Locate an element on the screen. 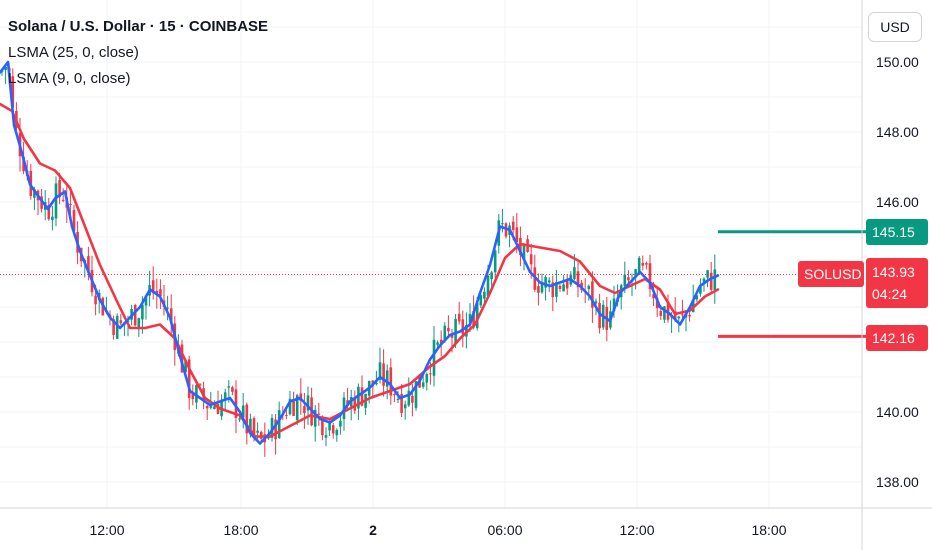 Image resolution: width=932 pixels, height=550 pixels. indicator-lsma-25: LSMA (25, 0, close) is located at coordinates (73, 52).